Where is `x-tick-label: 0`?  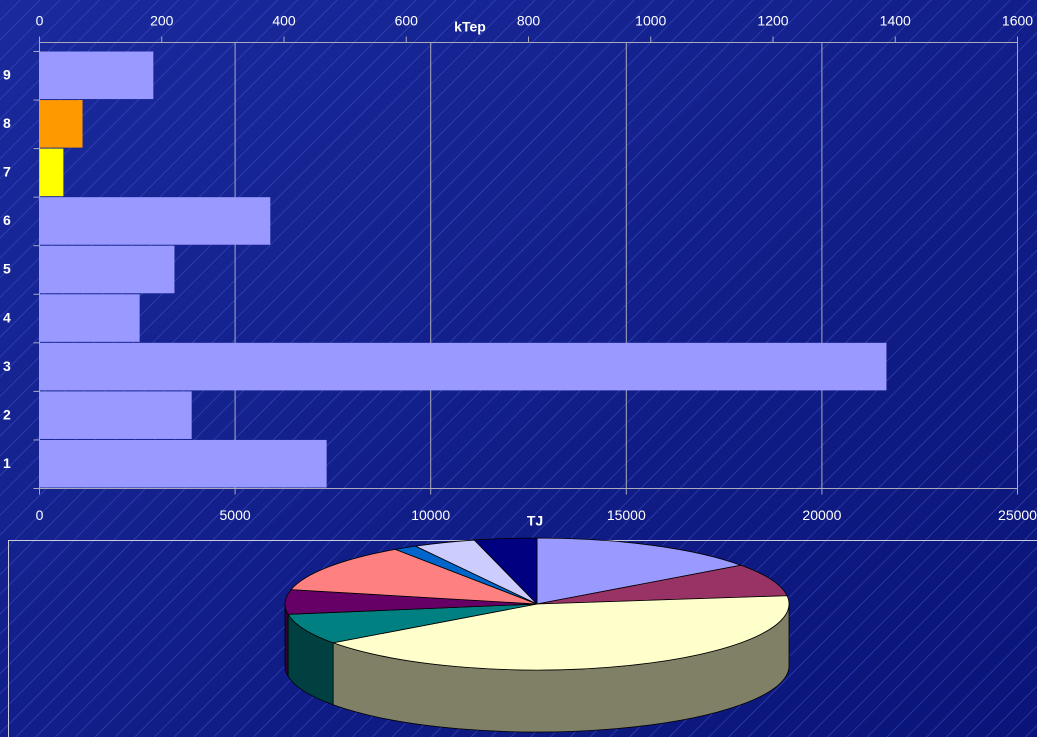 x-tick-label: 0 is located at coordinates (40, 515).